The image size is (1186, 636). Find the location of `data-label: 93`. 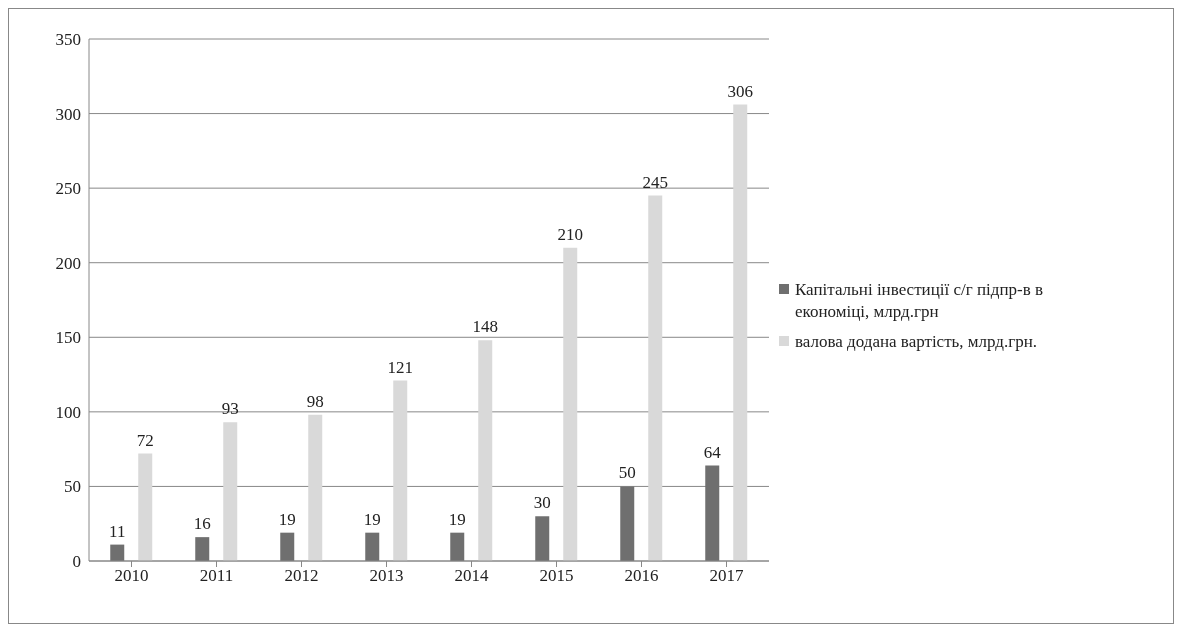

data-label: 93 is located at coordinates (230, 409).